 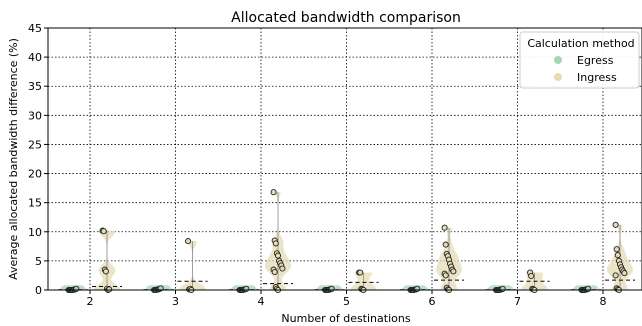 What do you see at coordinates (90, 301) in the screenshot?
I see `x-tick-label: 2` at bounding box center [90, 301].